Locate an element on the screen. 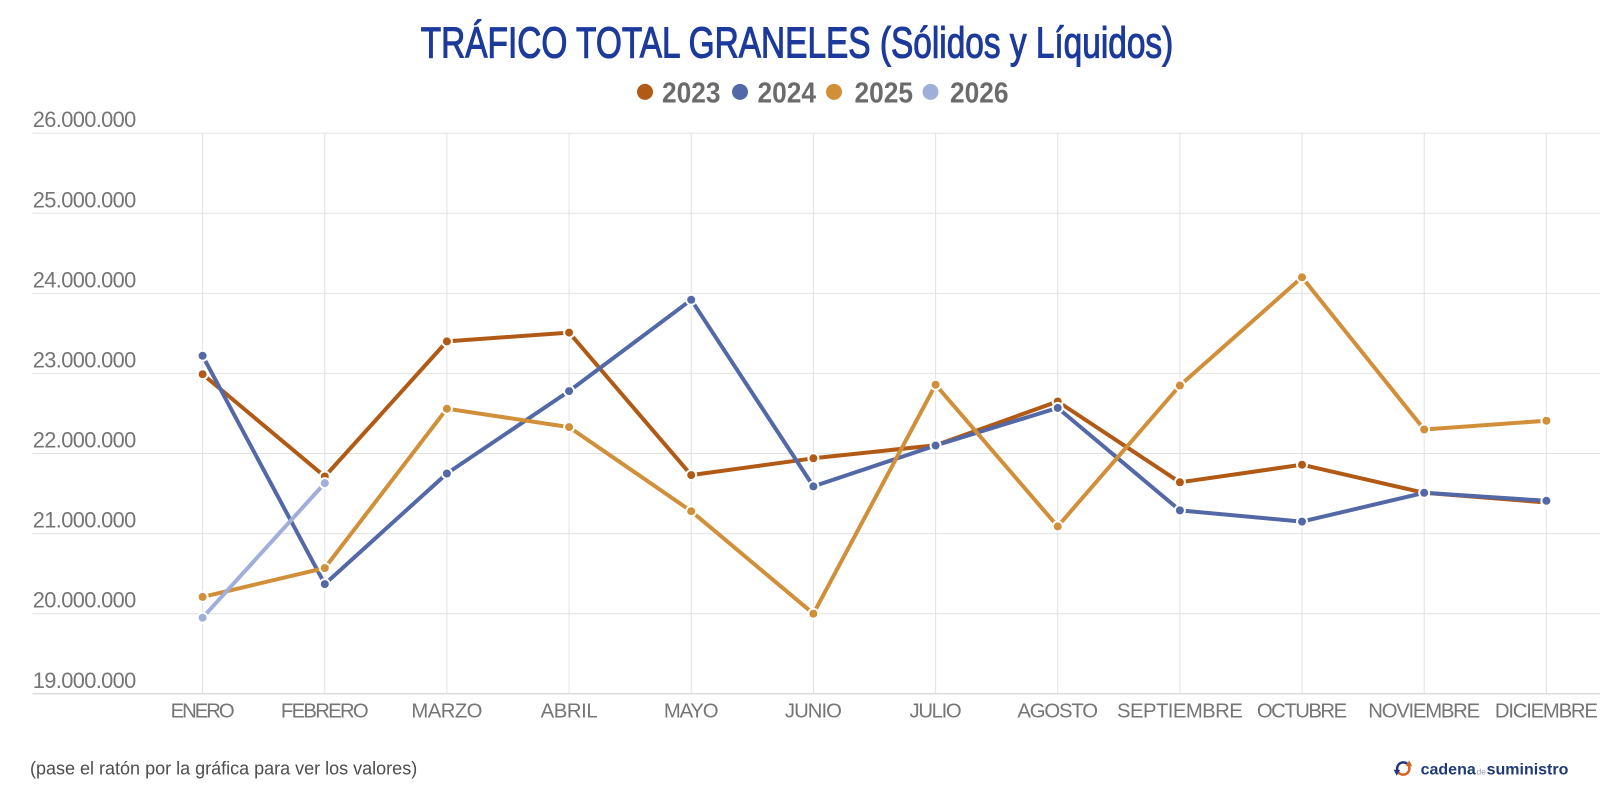  svg-text: ENERO is located at coordinates (203, 712).